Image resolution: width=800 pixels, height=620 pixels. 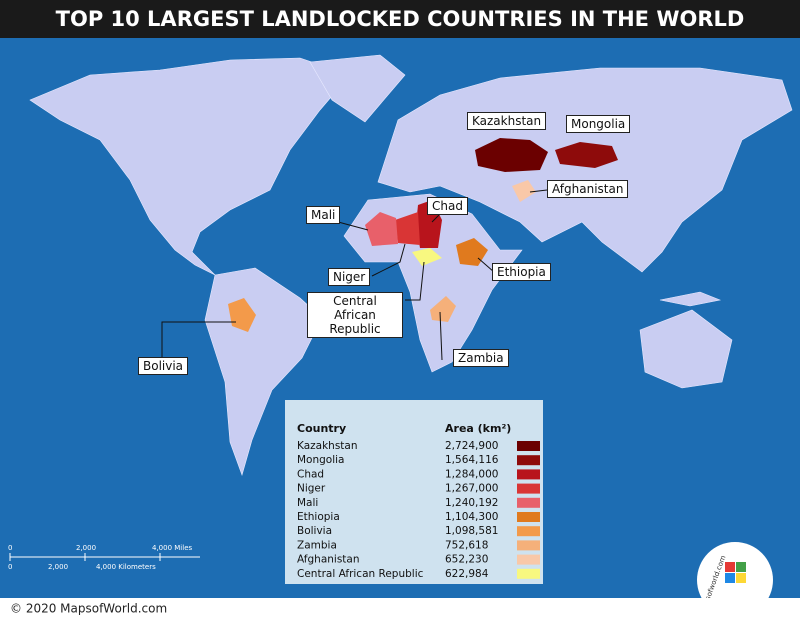 What do you see at coordinates (443, 309) in the screenshot?
I see `zambia-area` at bounding box center [443, 309].